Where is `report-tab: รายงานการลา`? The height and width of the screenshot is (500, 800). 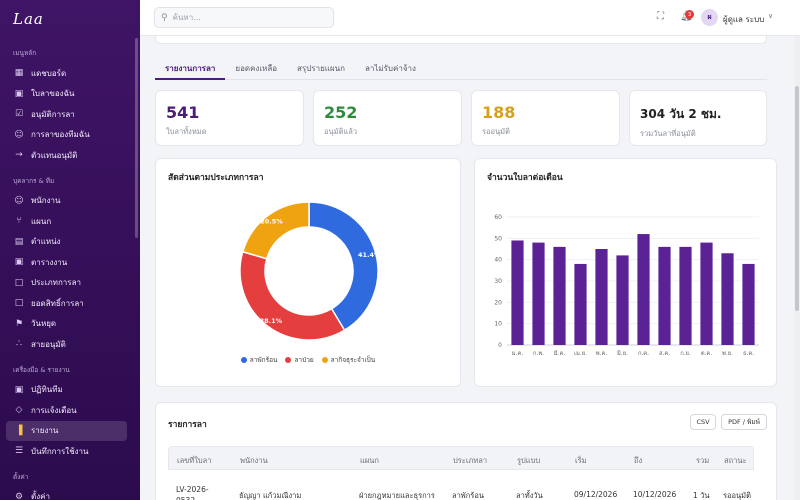 report-tab: รายงานการลา is located at coordinates (190, 68).